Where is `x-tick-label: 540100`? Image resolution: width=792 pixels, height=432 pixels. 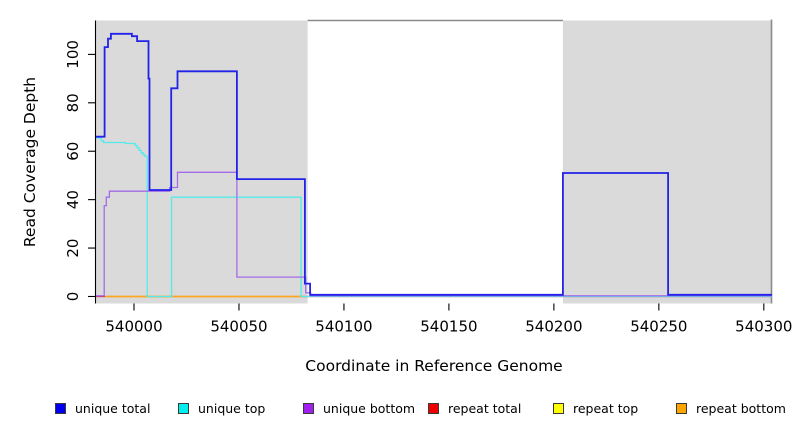
x-tick-label: 540100 is located at coordinates (343, 327).